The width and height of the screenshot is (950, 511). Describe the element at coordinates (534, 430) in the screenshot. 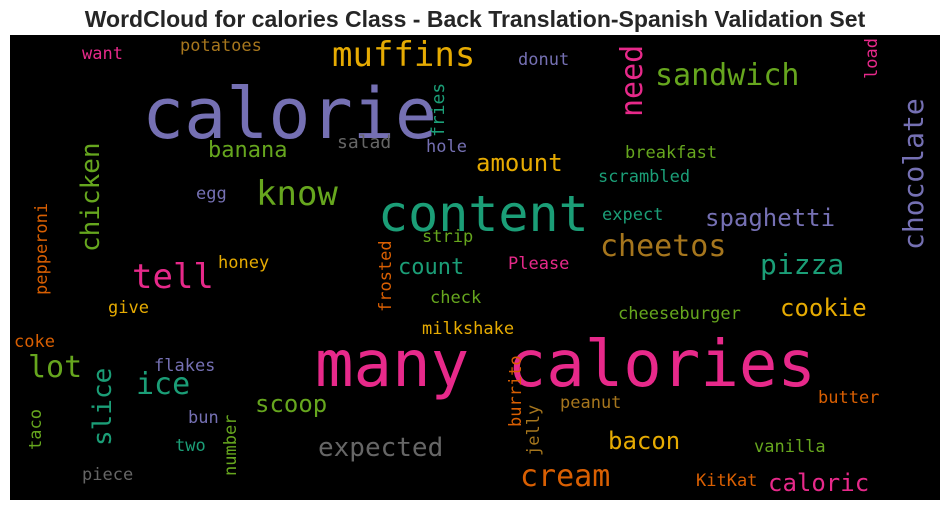

I see `word-jelly: jelly` at that location.